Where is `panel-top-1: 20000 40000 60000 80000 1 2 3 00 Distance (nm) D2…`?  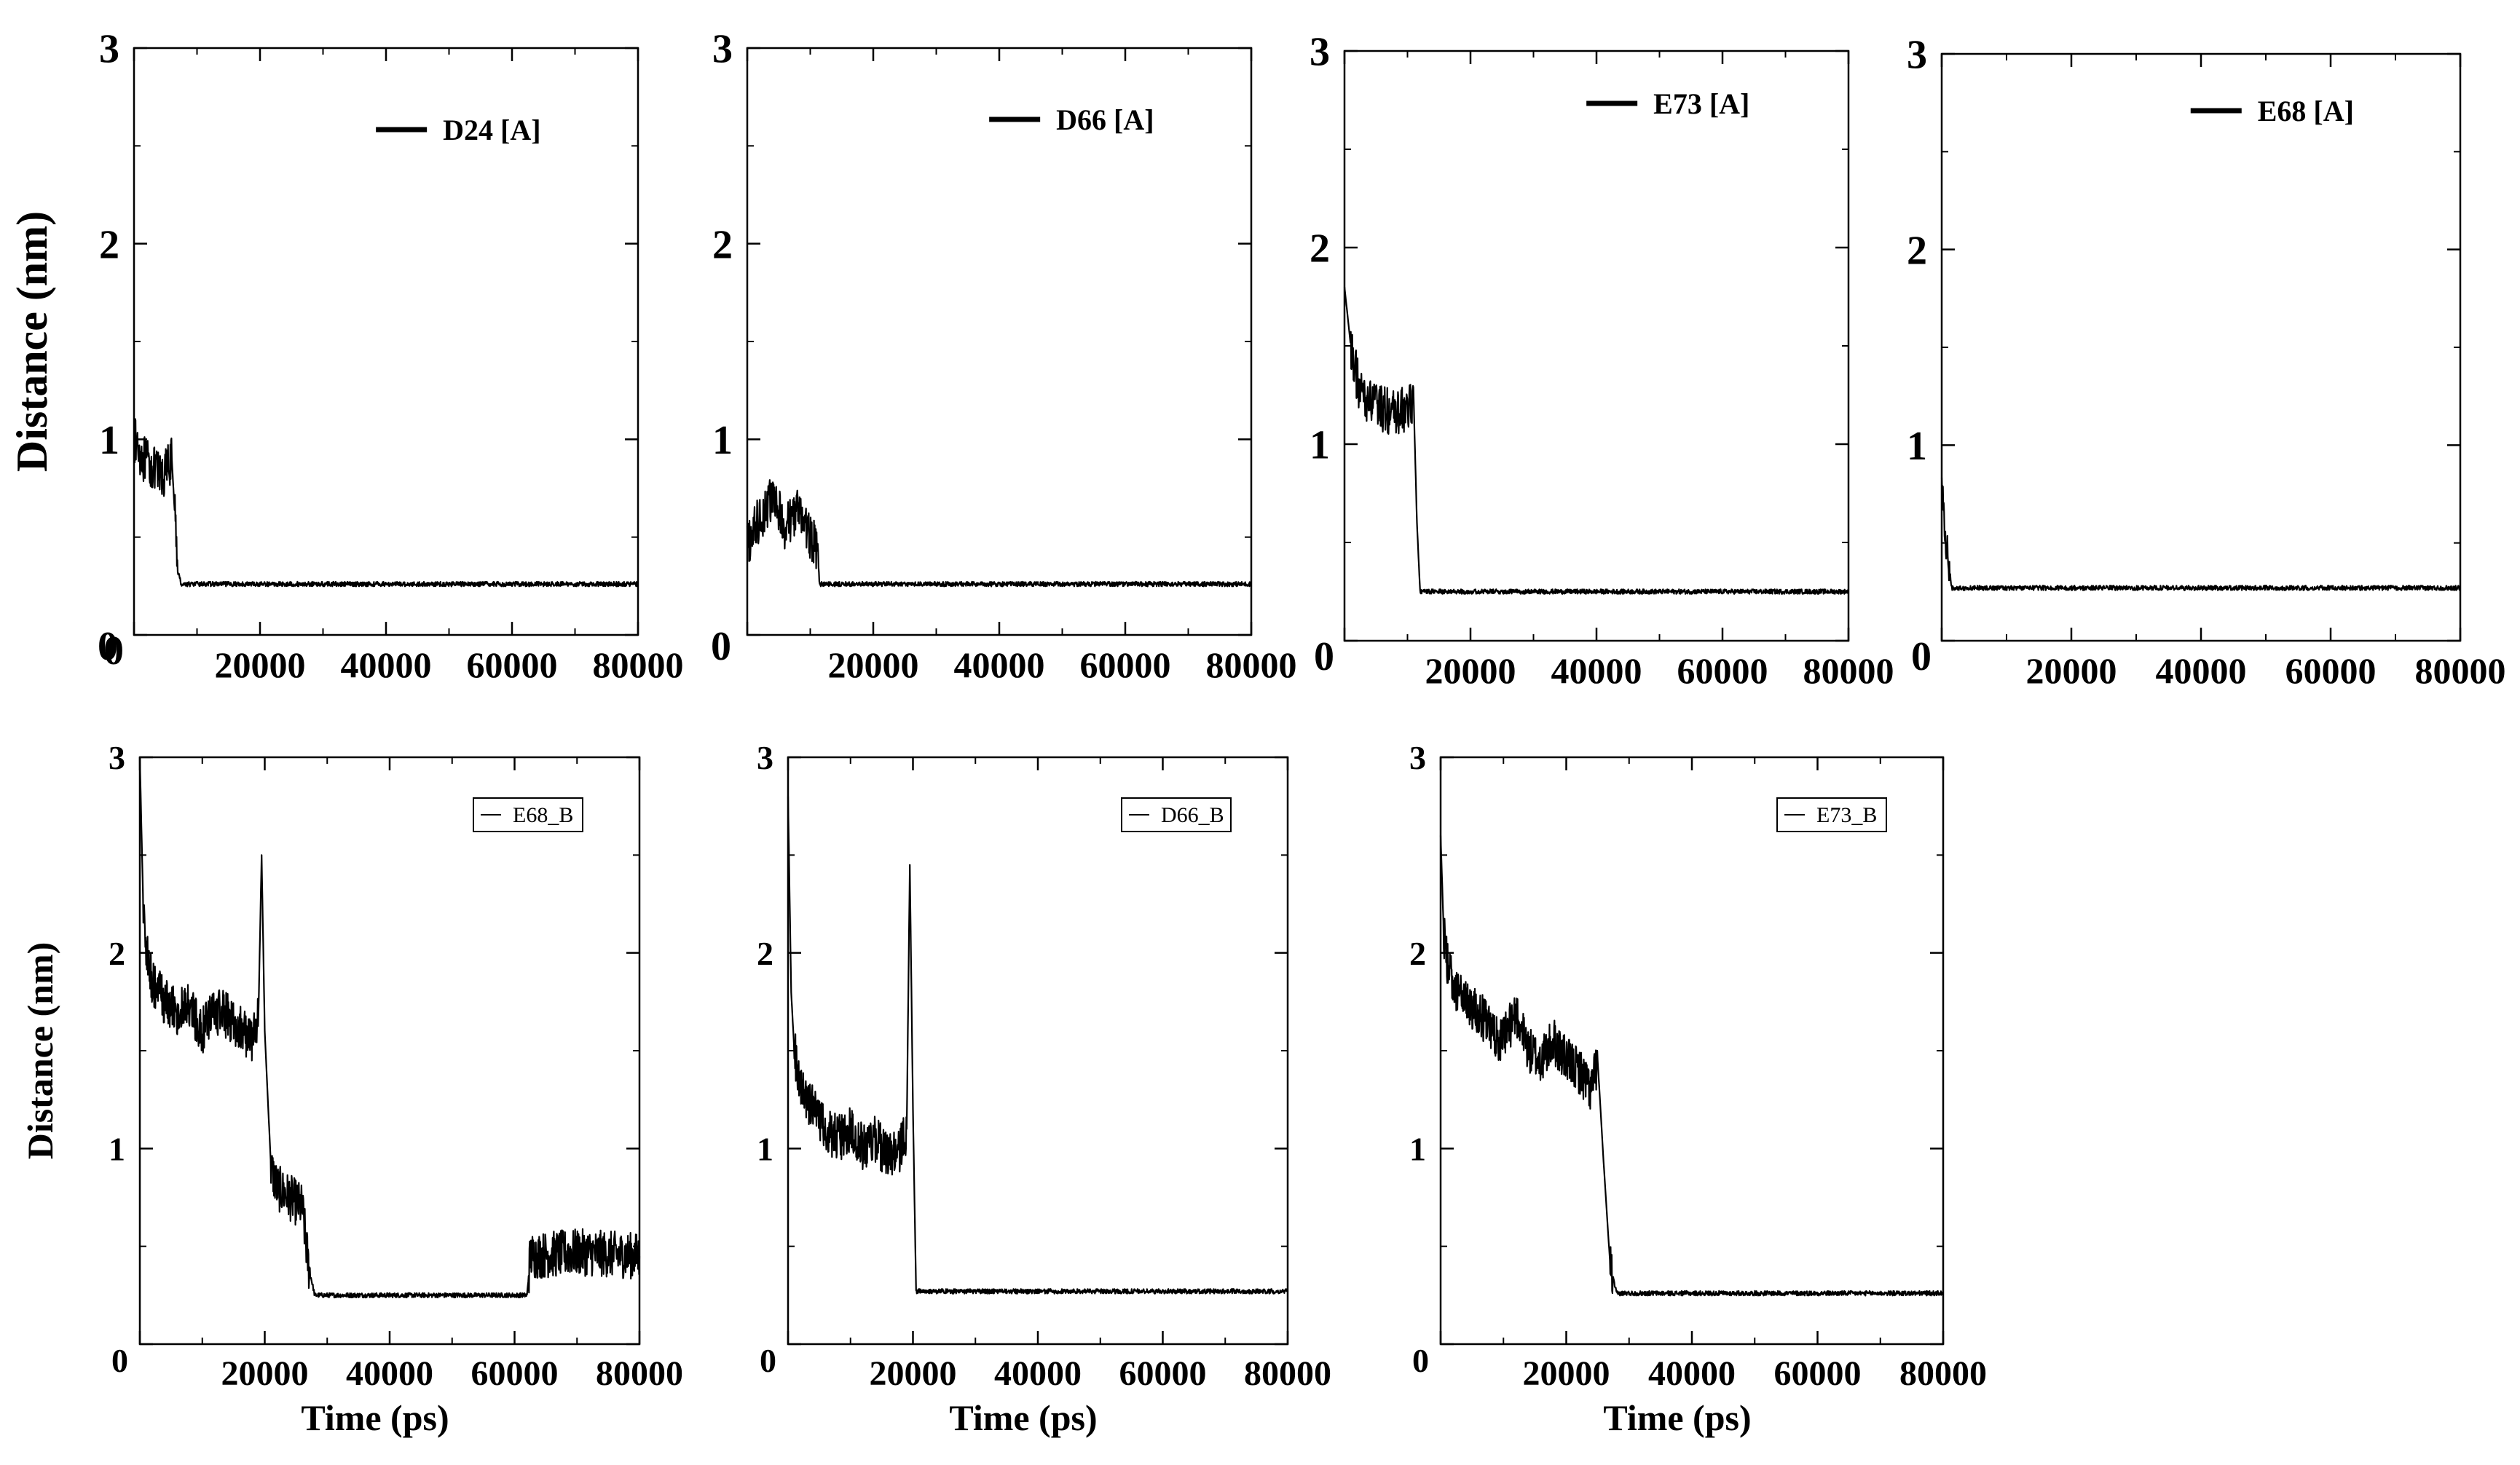
panel-top-1: 20000 40000 60000 80000 1 2 3 00 Distance (nm) D2… is located at coordinates (346, 356).